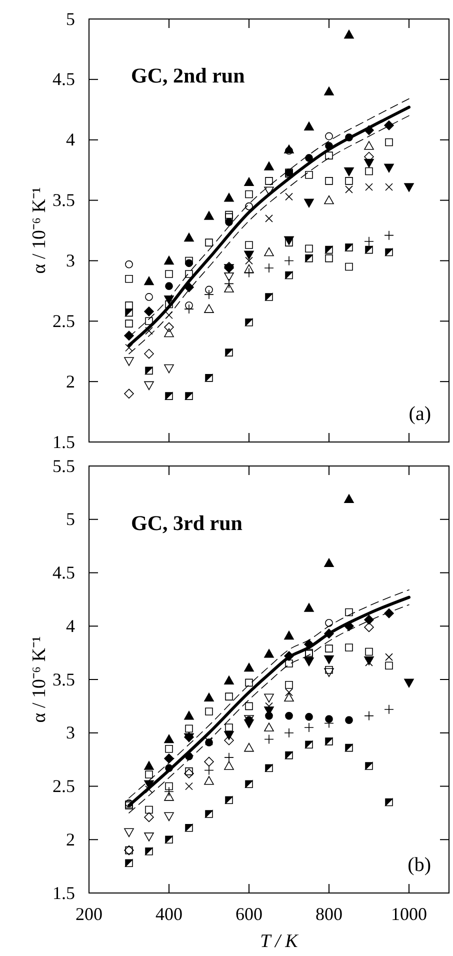  What do you see at coordinates (249, 914) in the screenshot?
I see `x-tick-label: 600` at bounding box center [249, 914].